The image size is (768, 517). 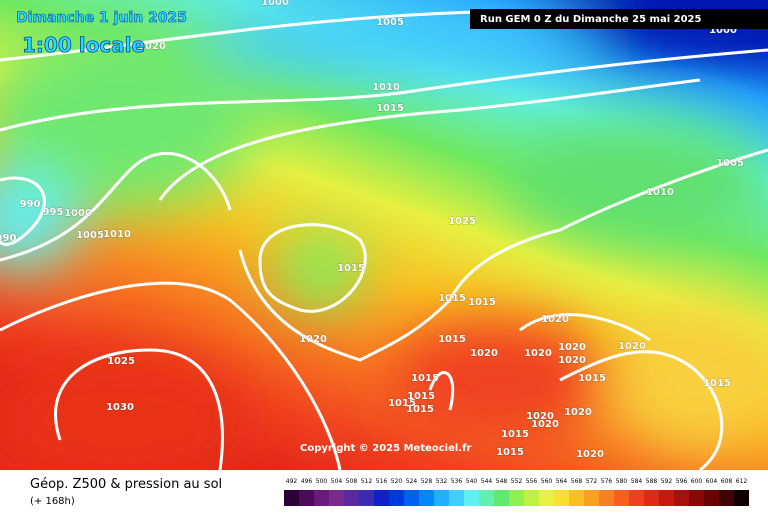 I want to click on scale-label: 528, so click(x=427, y=481).